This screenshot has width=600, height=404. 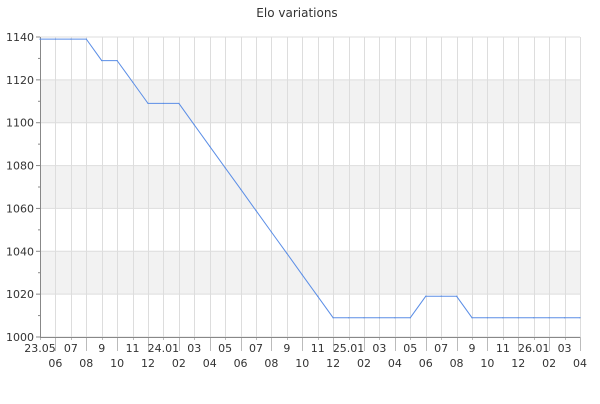 What do you see at coordinates (534, 348) in the screenshot?
I see `x-tick-label: 26.01` at bounding box center [534, 348].